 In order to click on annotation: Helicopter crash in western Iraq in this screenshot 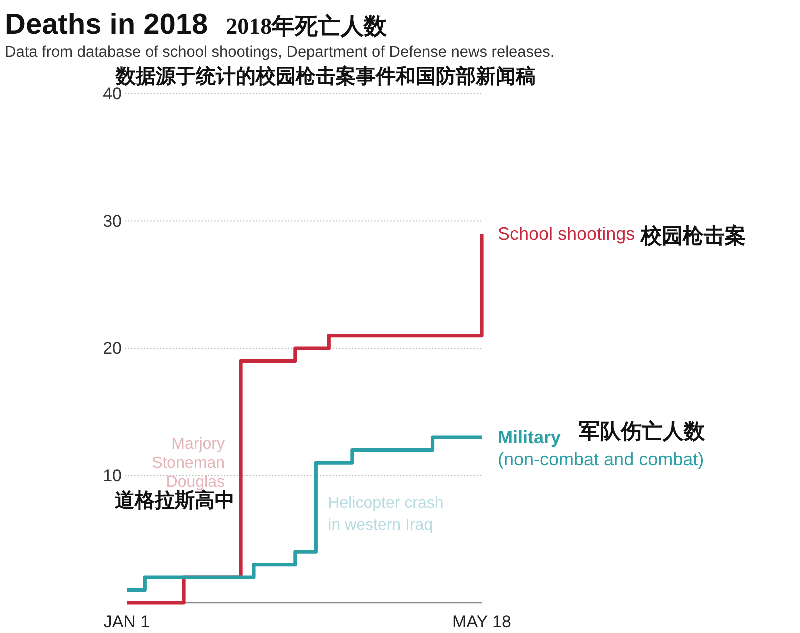, I will do `click(386, 514)`.